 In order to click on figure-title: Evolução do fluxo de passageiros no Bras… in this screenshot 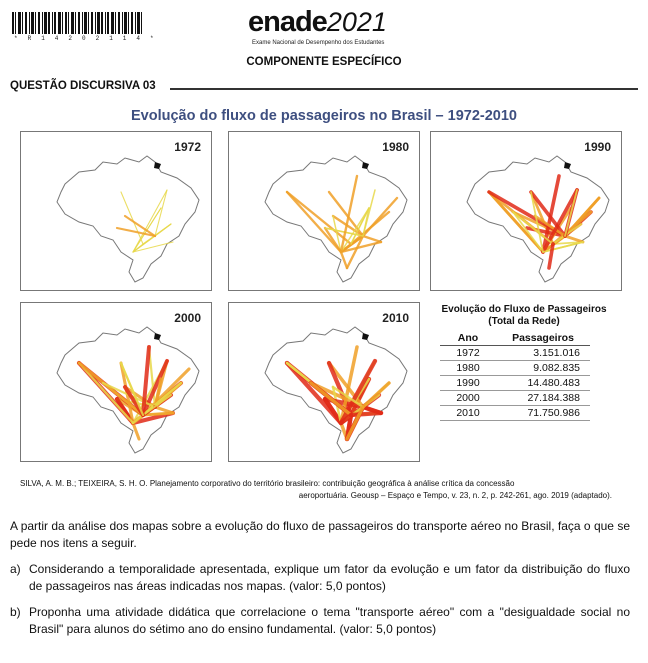, I will do `click(323, 116)`.